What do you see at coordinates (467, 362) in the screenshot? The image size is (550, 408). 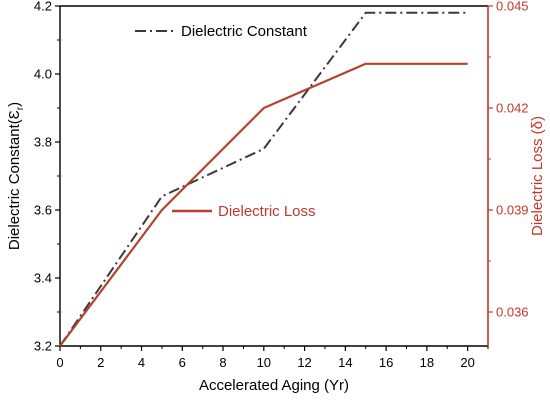 I see `x-tick-label: 20` at bounding box center [467, 362].